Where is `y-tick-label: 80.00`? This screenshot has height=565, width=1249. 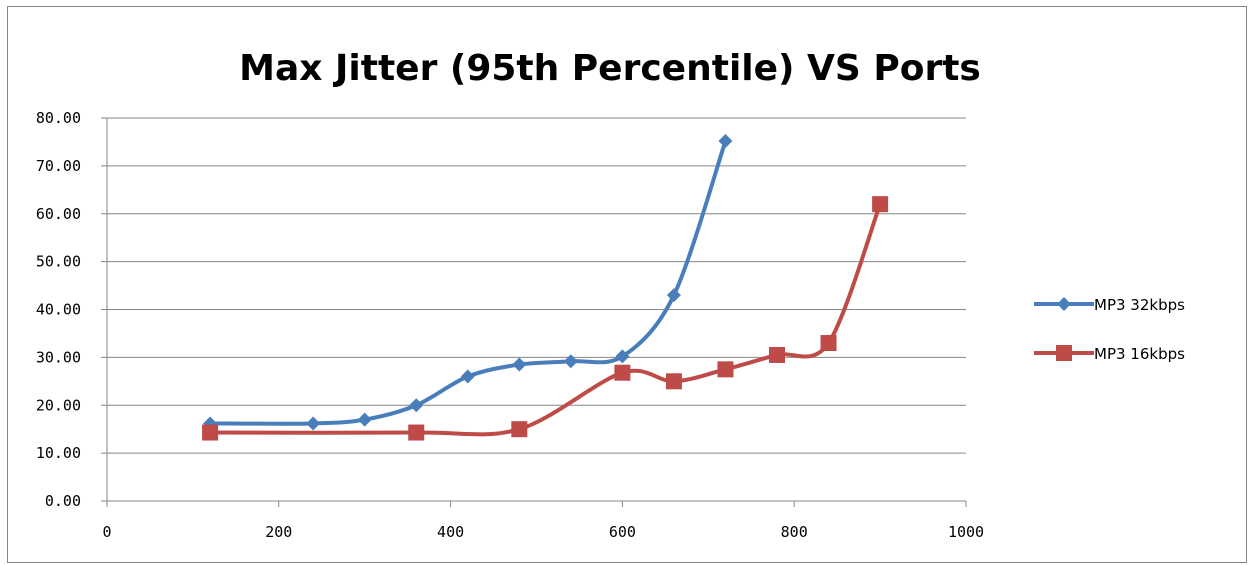
y-tick-label: 80.00 is located at coordinates (58, 118).